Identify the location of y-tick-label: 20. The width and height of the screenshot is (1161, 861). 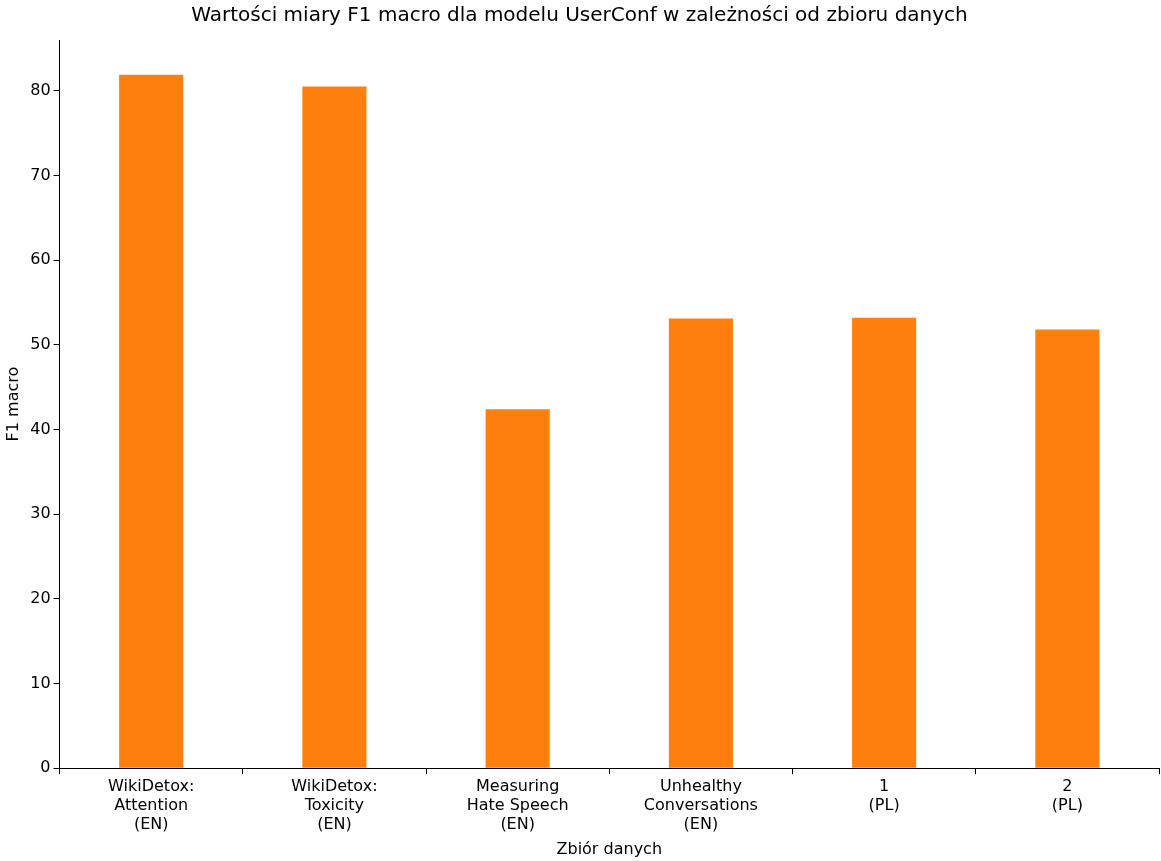
(40, 598).